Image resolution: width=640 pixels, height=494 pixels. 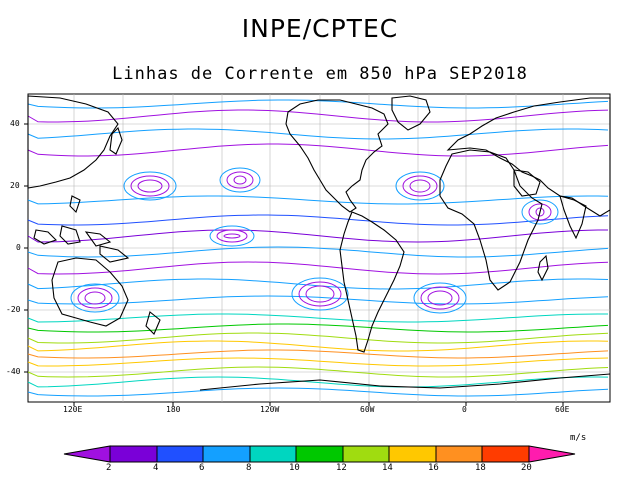 What do you see at coordinates (562, 409) in the screenshot?
I see `lon-tick-label: 60E` at bounding box center [562, 409].